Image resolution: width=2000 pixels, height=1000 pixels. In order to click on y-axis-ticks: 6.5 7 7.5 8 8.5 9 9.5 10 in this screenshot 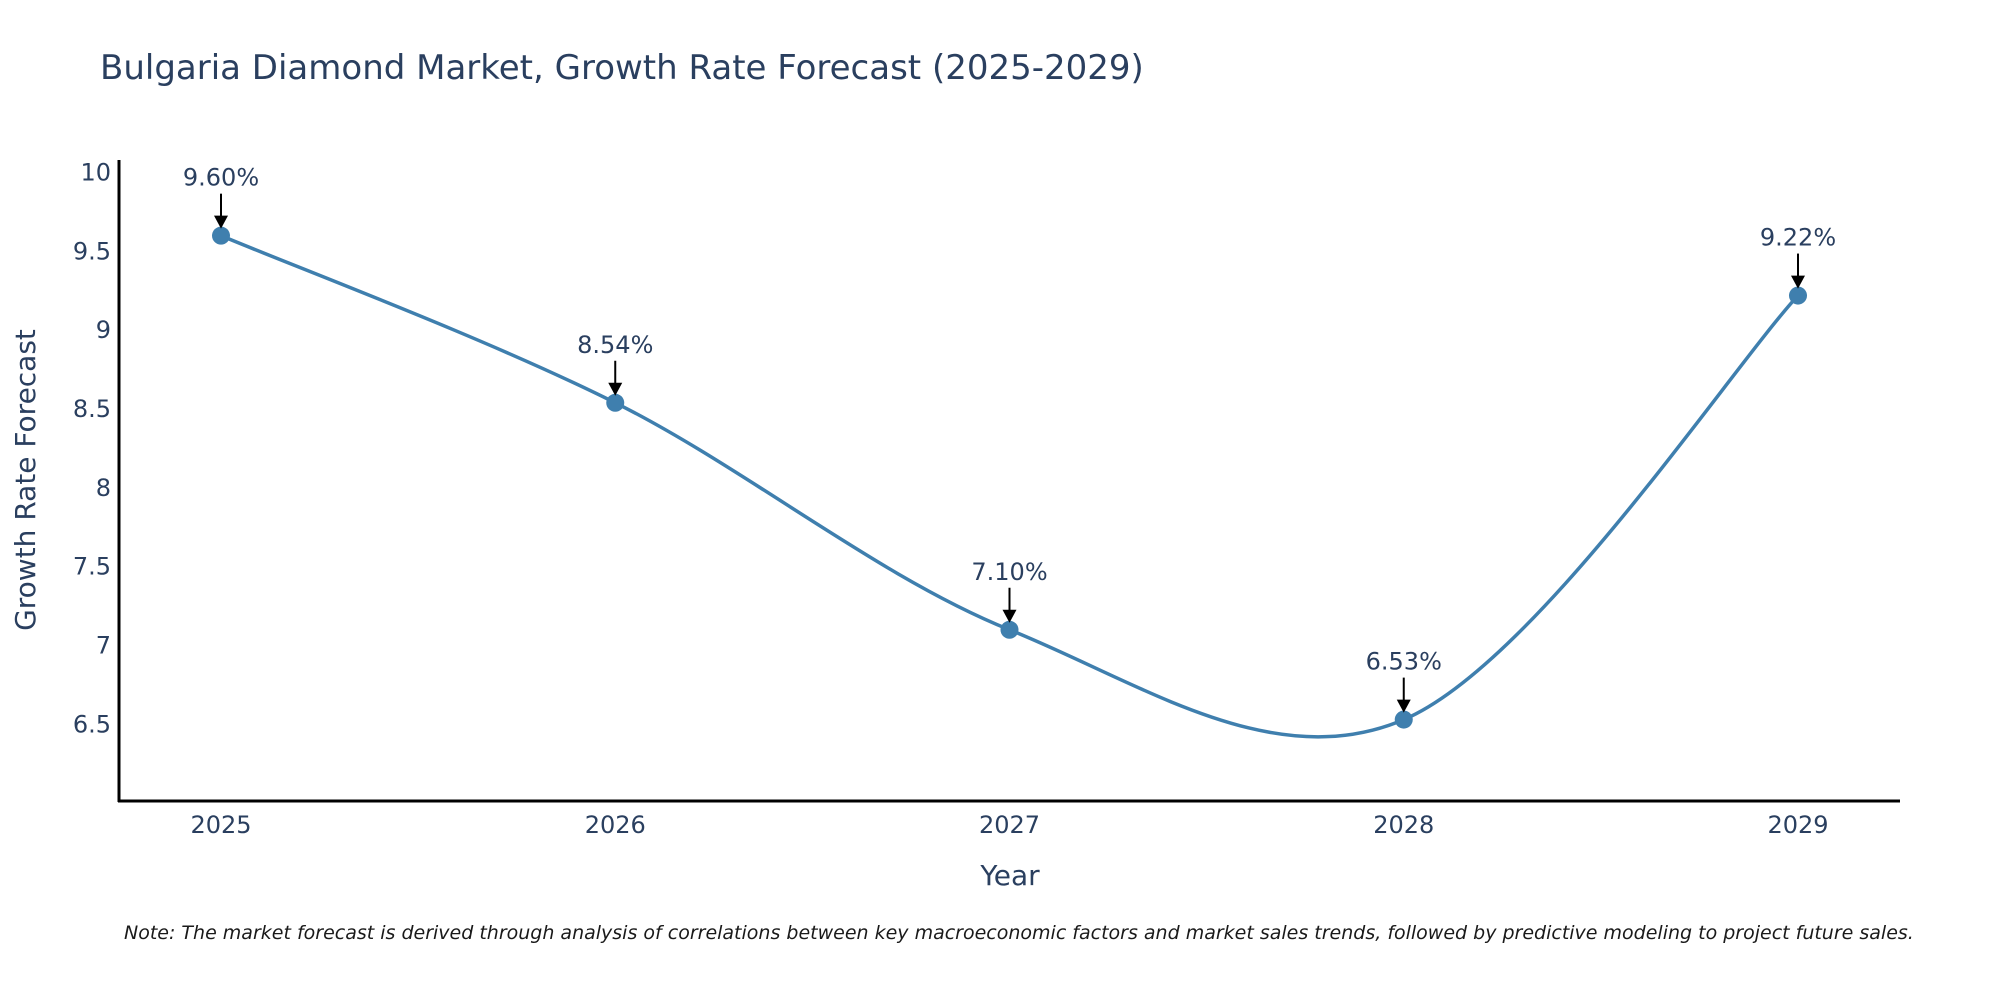, I will do `click(92, 449)`.